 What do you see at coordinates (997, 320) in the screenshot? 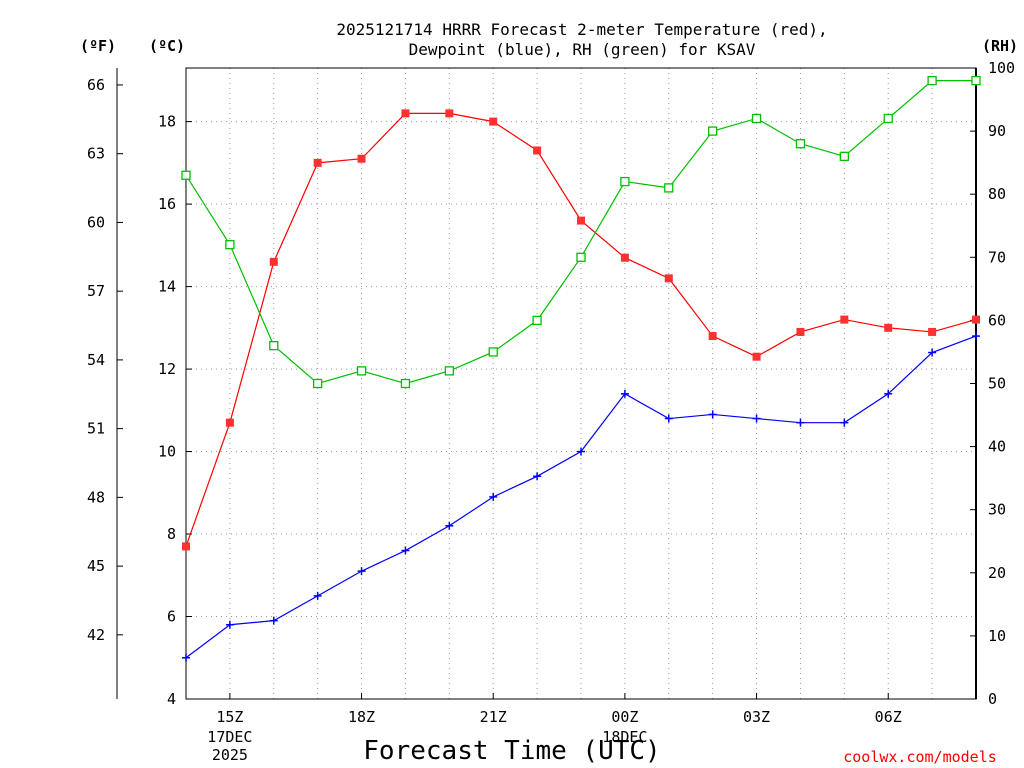
I see `rh-tick-label: 60` at bounding box center [997, 320].